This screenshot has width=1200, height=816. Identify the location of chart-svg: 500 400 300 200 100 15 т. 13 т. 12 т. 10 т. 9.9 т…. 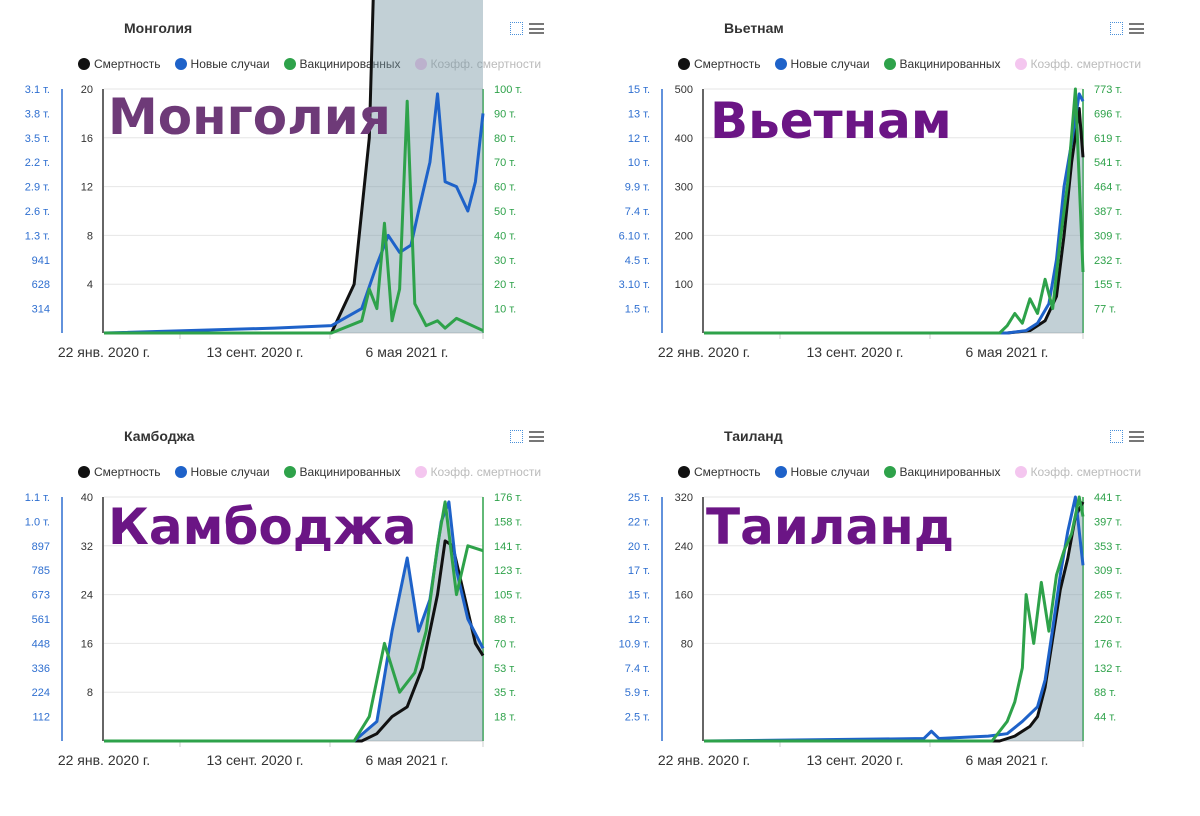
(871, 222).